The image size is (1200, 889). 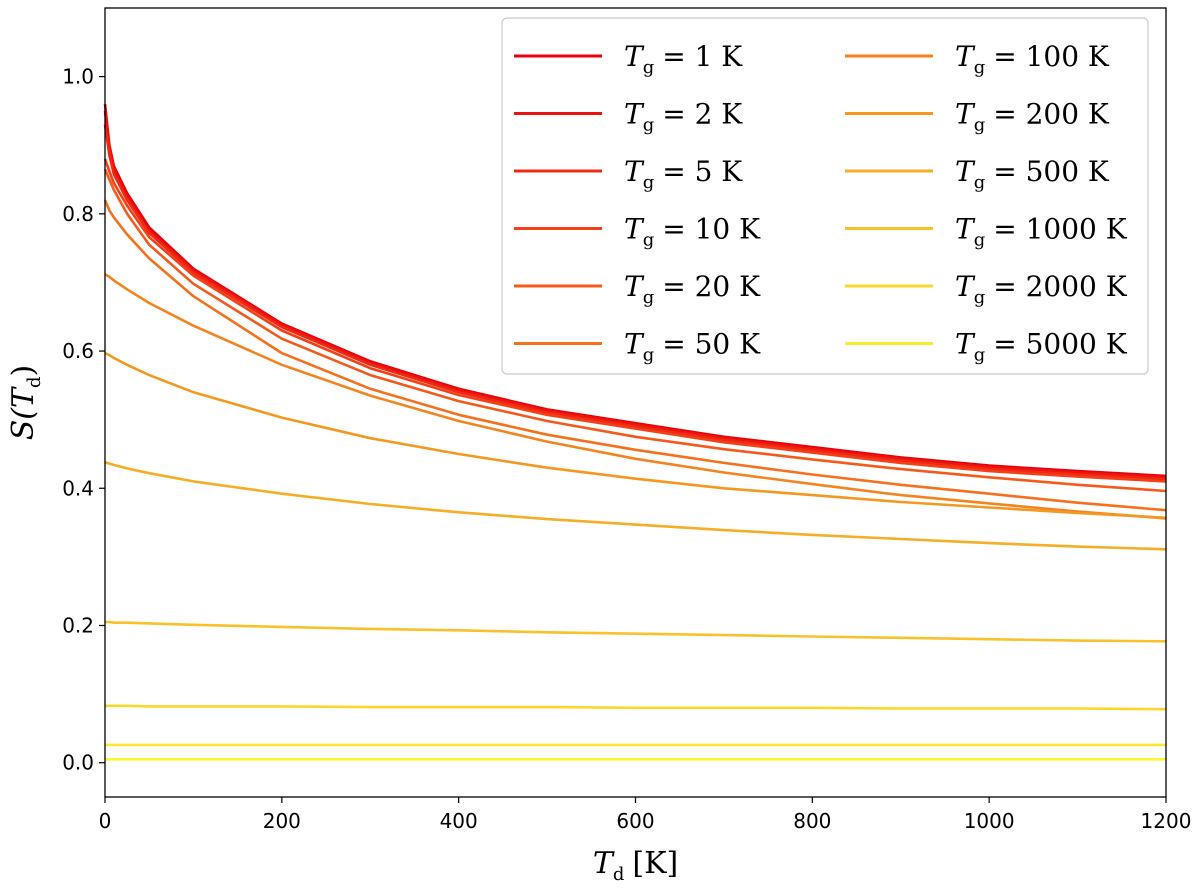 I want to click on legend-label: Tg = 1 K, so click(x=683, y=59).